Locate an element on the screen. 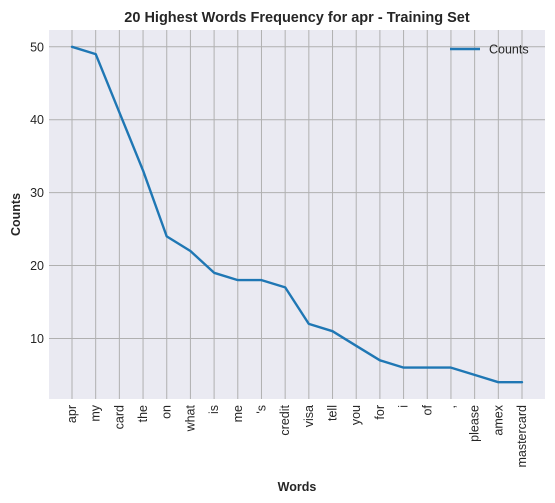 The height and width of the screenshot is (503, 555). y-tick-label: 40 is located at coordinates (37, 120).